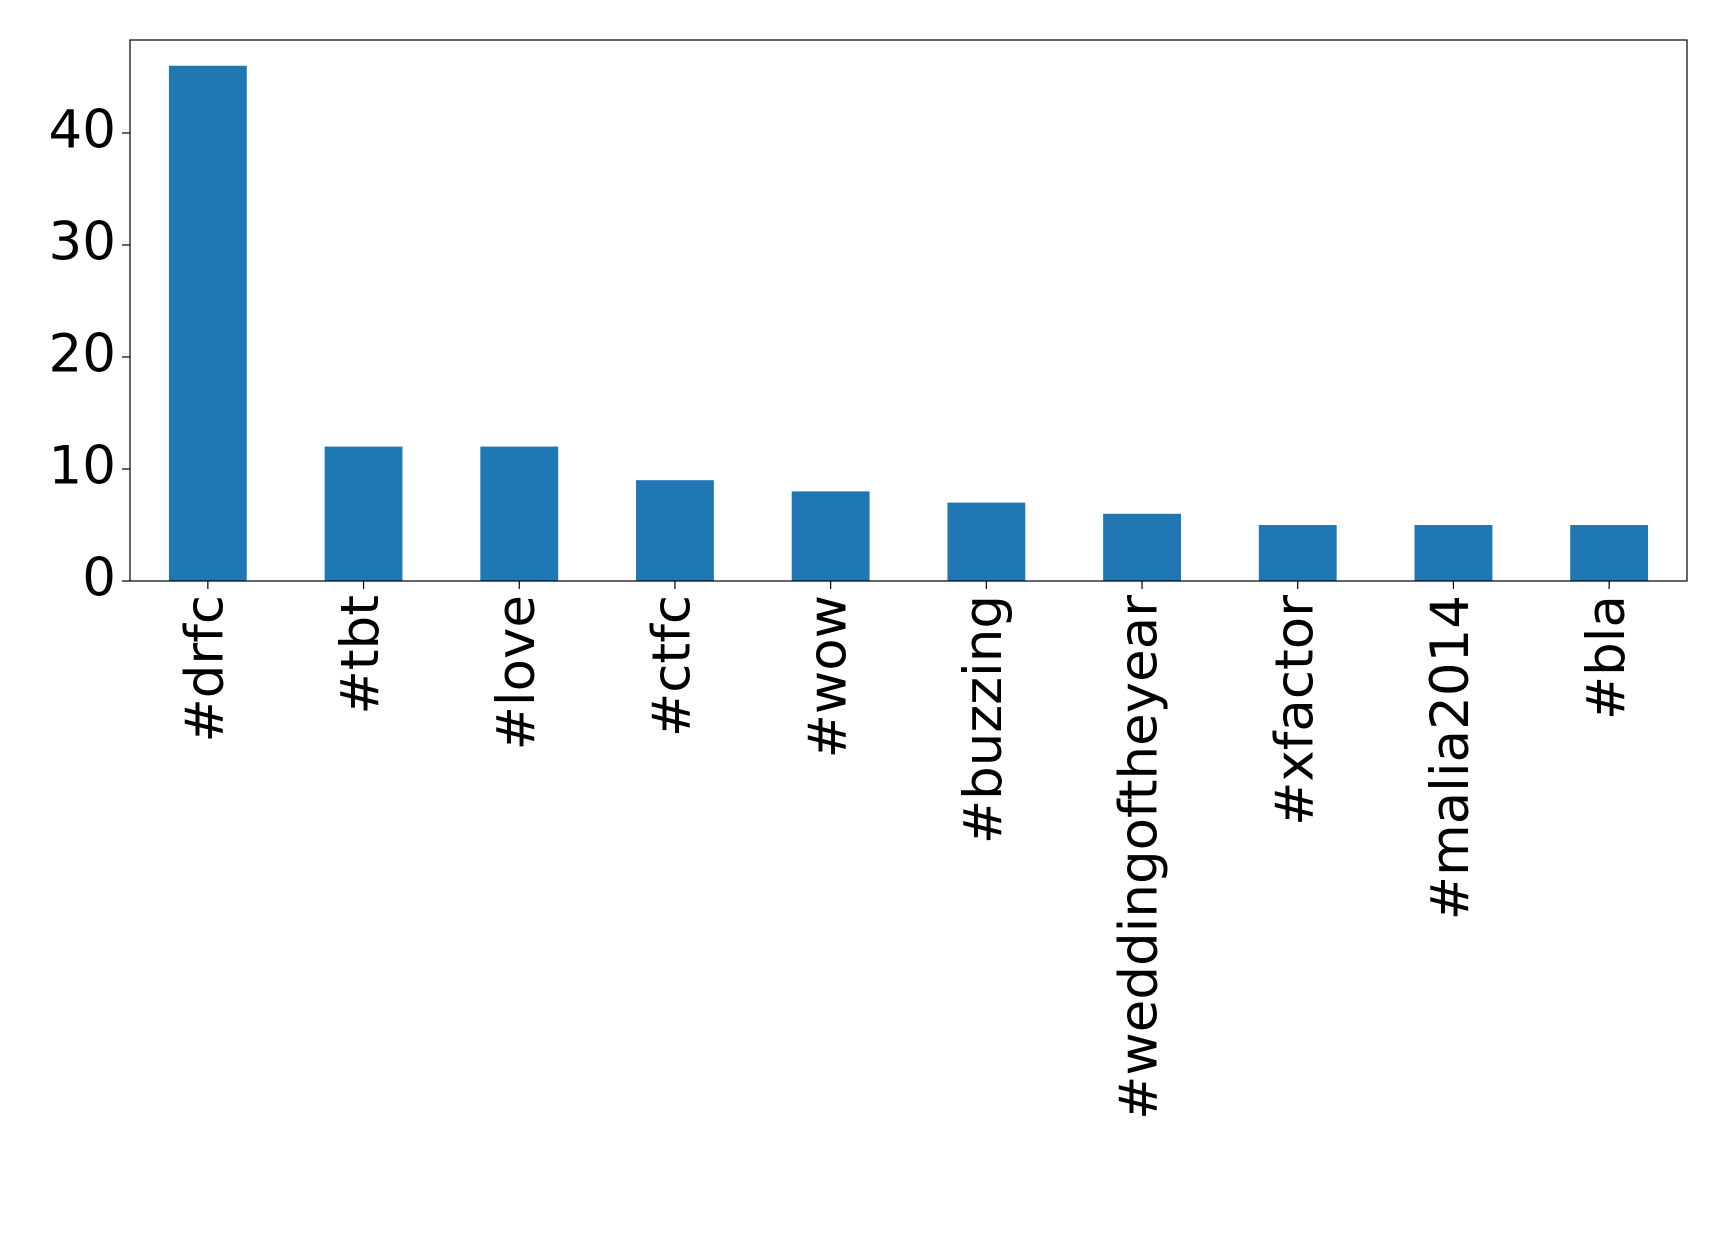 The height and width of the screenshot is (1247, 1719). What do you see at coordinates (516, 673) in the screenshot?
I see `x-tick-label: #love` at bounding box center [516, 673].